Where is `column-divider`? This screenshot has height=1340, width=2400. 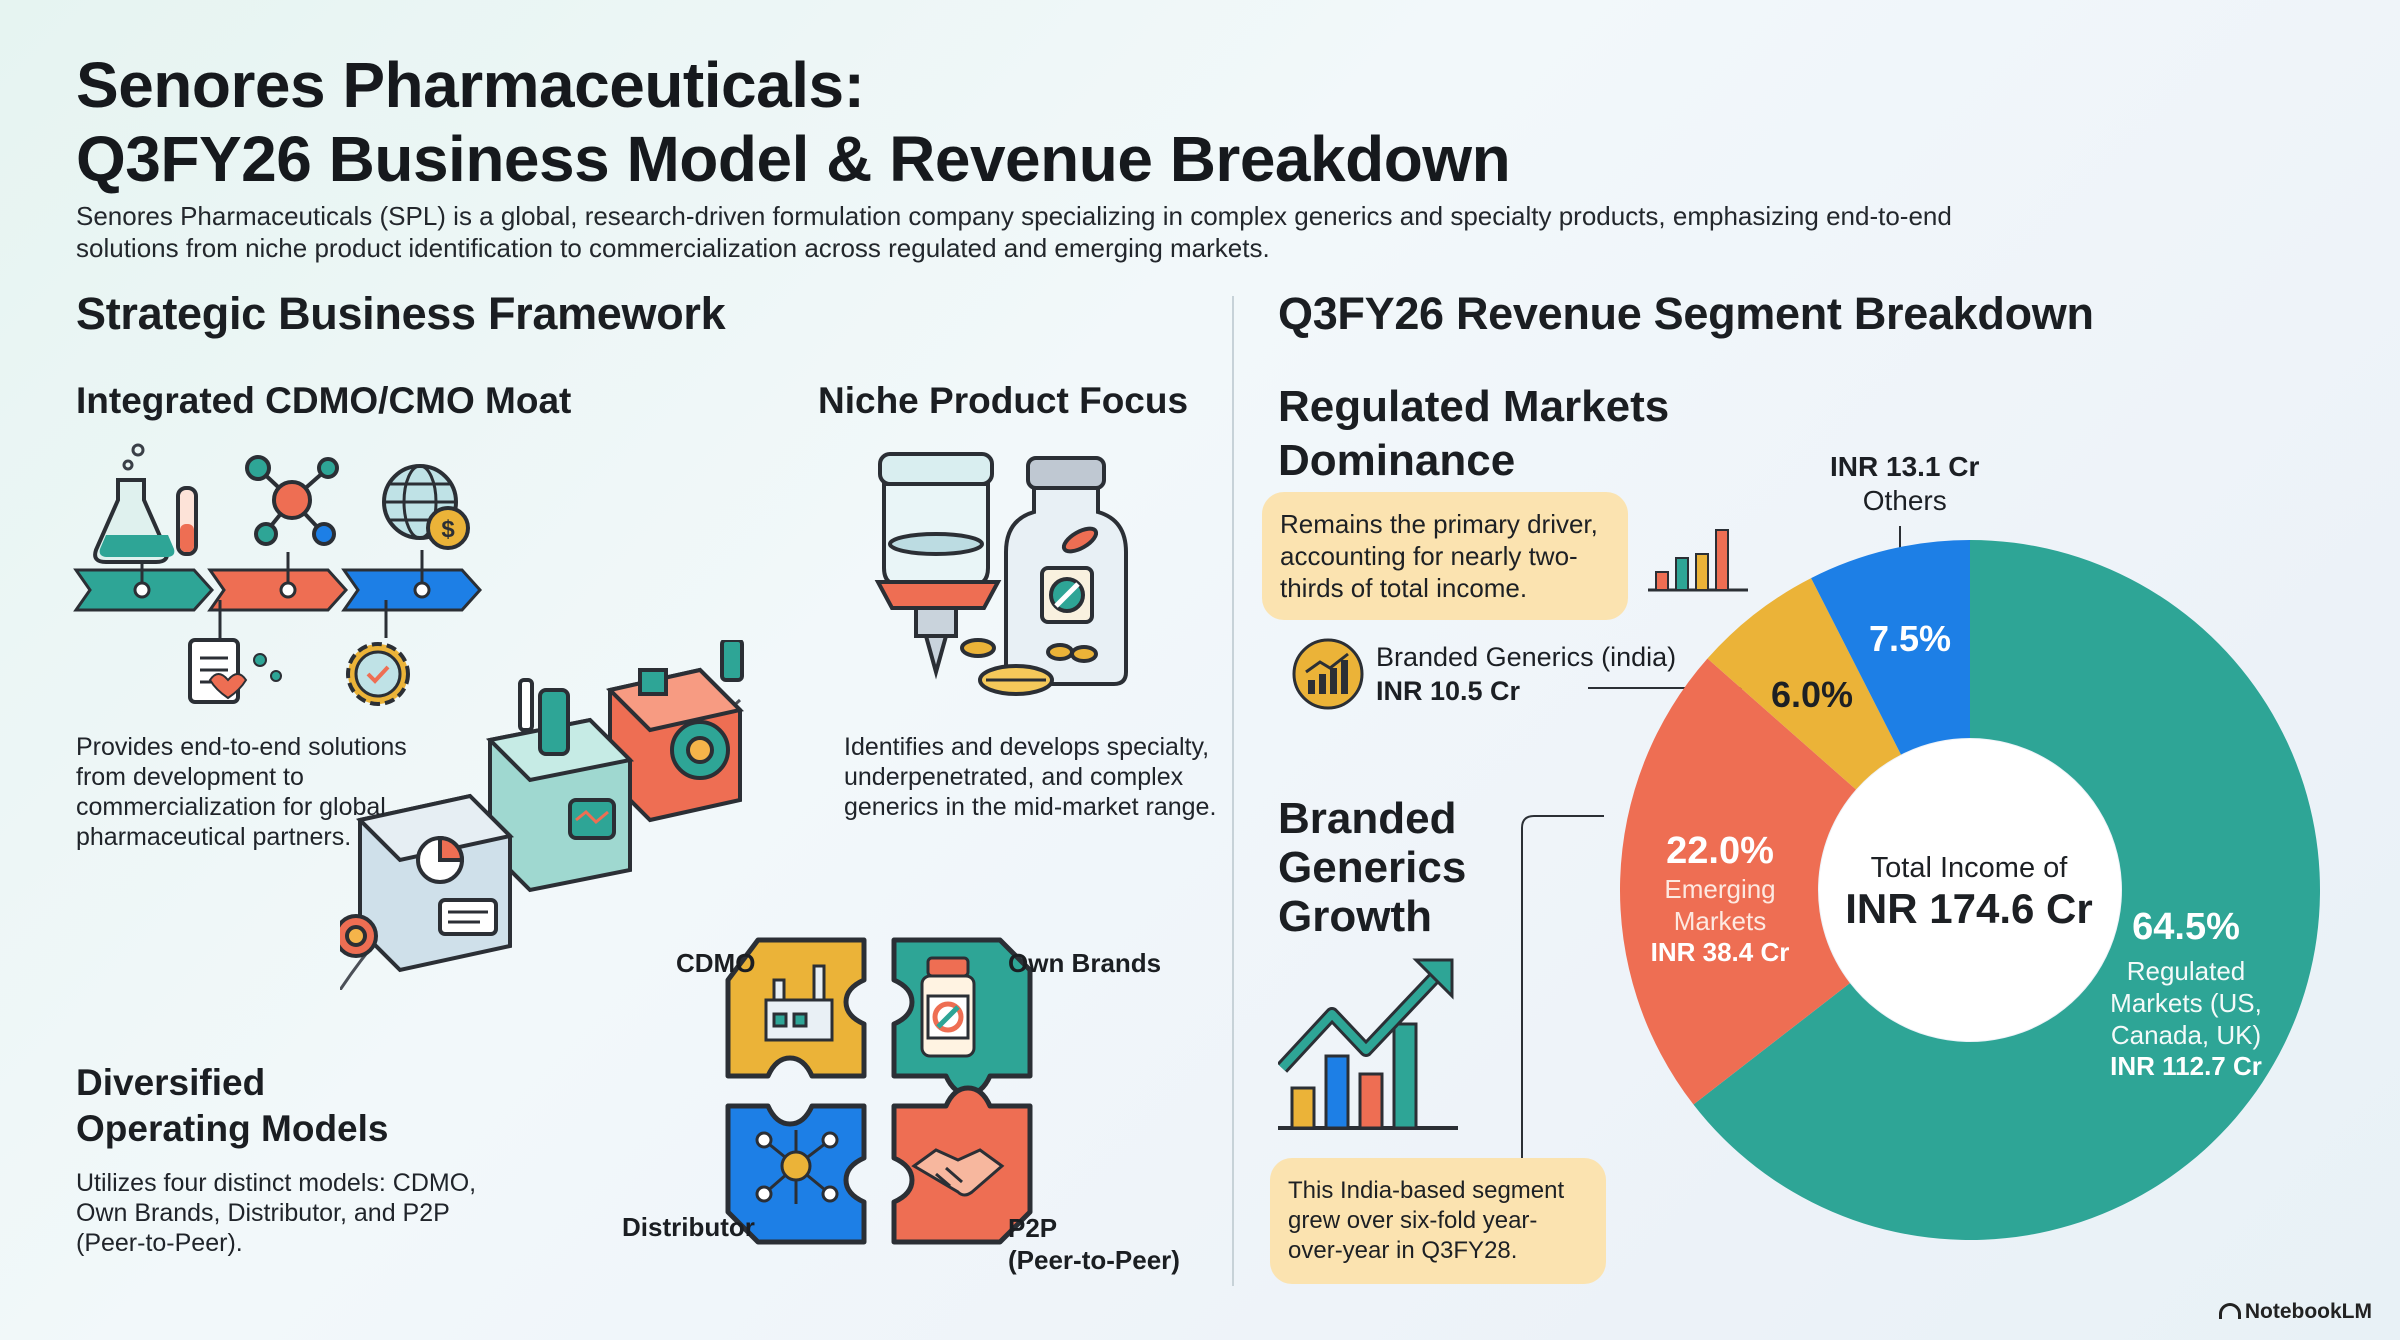 column-divider is located at coordinates (1233, 791).